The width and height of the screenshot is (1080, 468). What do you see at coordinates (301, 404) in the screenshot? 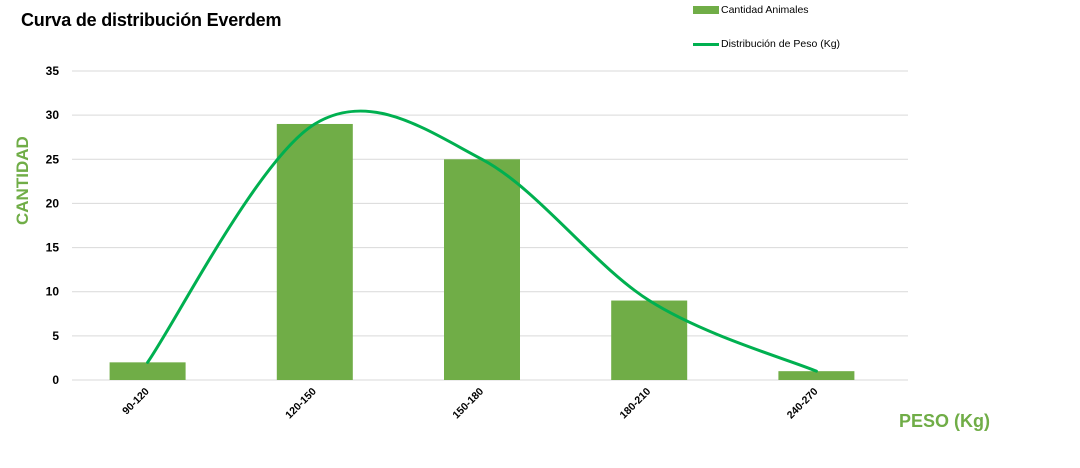
I see `svg-text: 120-150` at bounding box center [301, 404].